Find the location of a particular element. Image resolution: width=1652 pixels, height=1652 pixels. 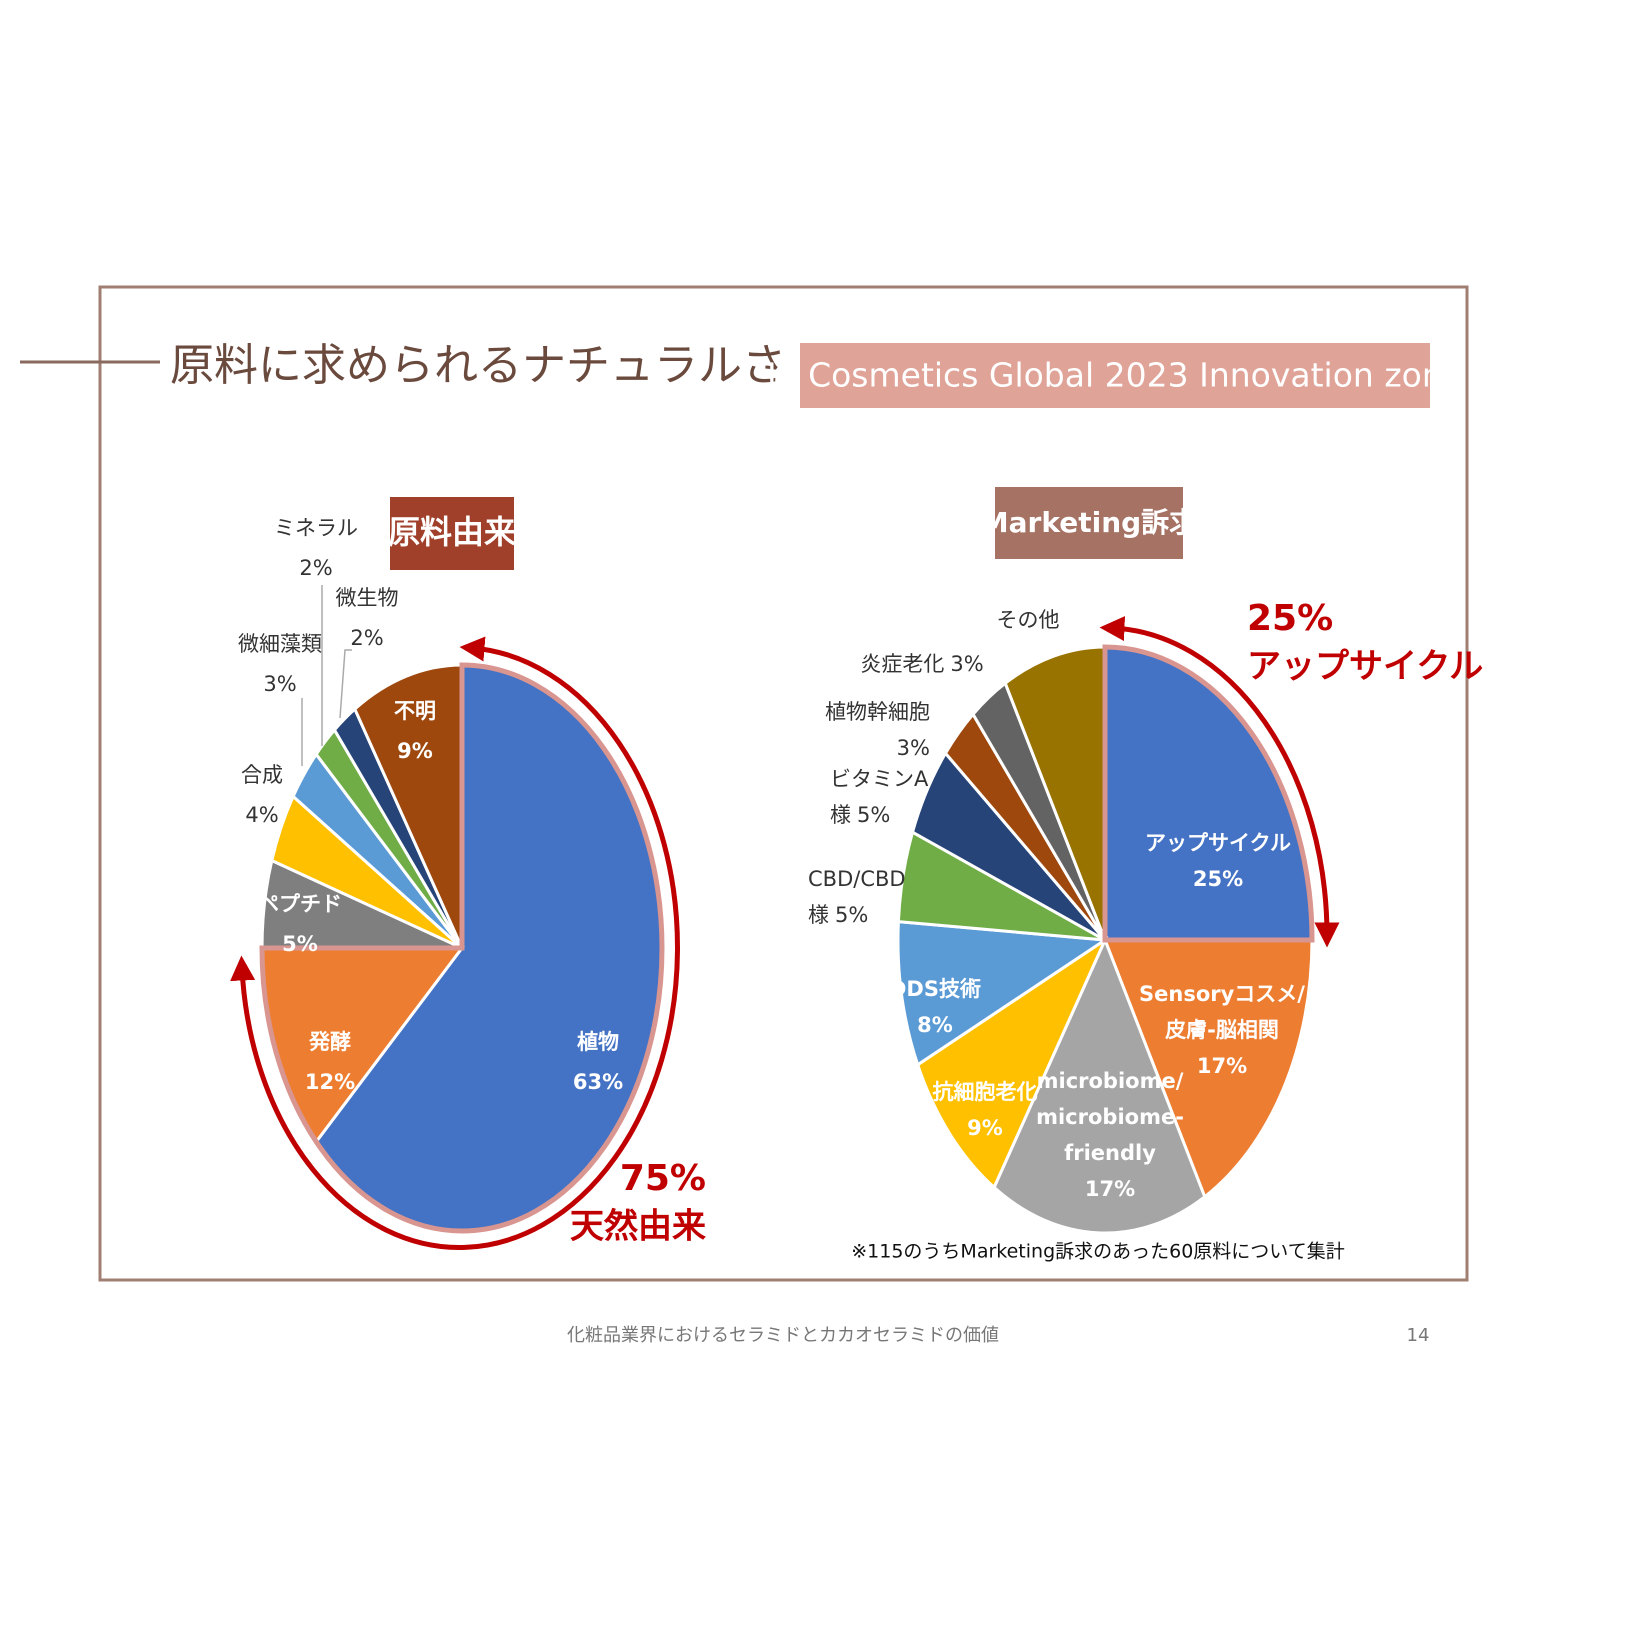

category-label: CBD/CBD 様 is located at coordinates (857, 897).